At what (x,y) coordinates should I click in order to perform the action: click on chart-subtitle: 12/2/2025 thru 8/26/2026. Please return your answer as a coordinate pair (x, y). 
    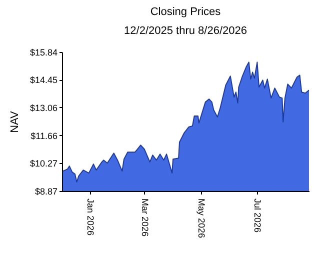
    Looking at the image, I should click on (185, 31).